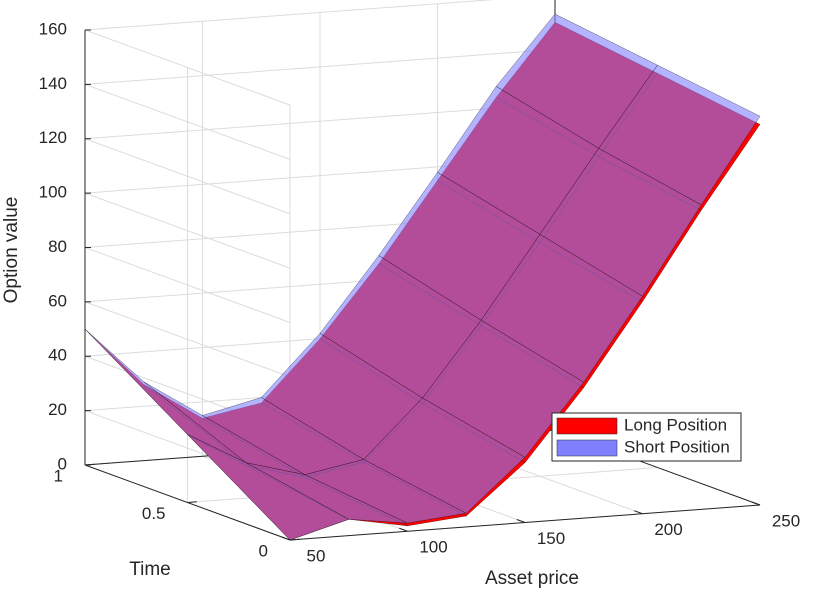 This screenshot has width=814, height=593. Describe the element at coordinates (53, 137) in the screenshot. I see `z-tick-label: 120` at that location.